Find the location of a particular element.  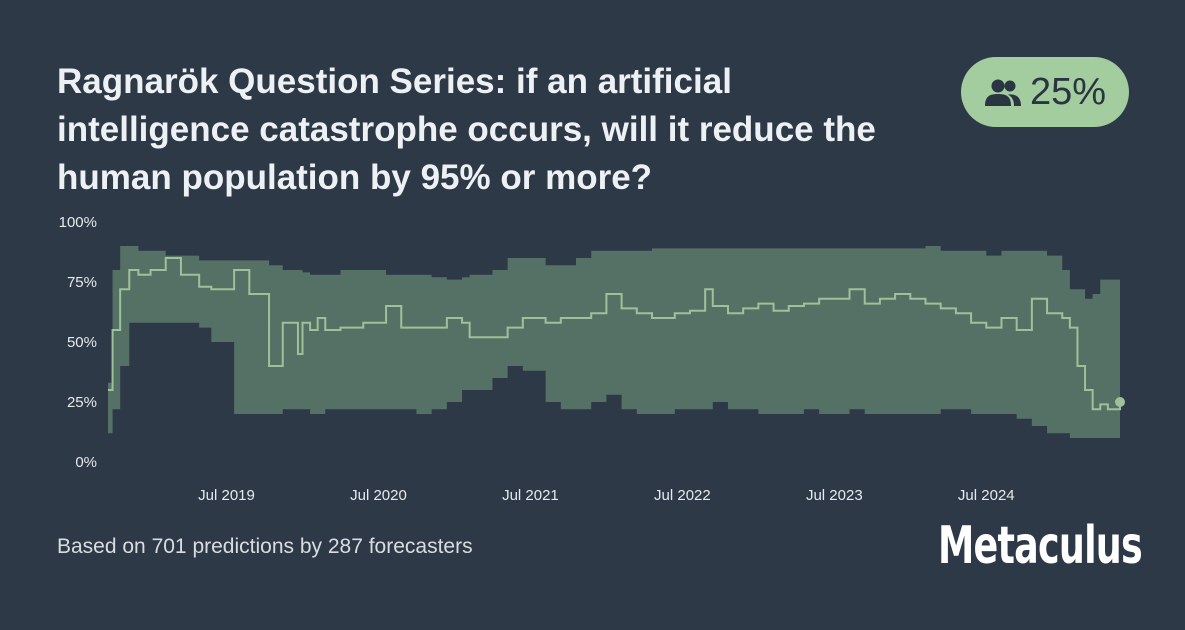

metaculus-logo: Metaculus is located at coordinates (1040, 546).